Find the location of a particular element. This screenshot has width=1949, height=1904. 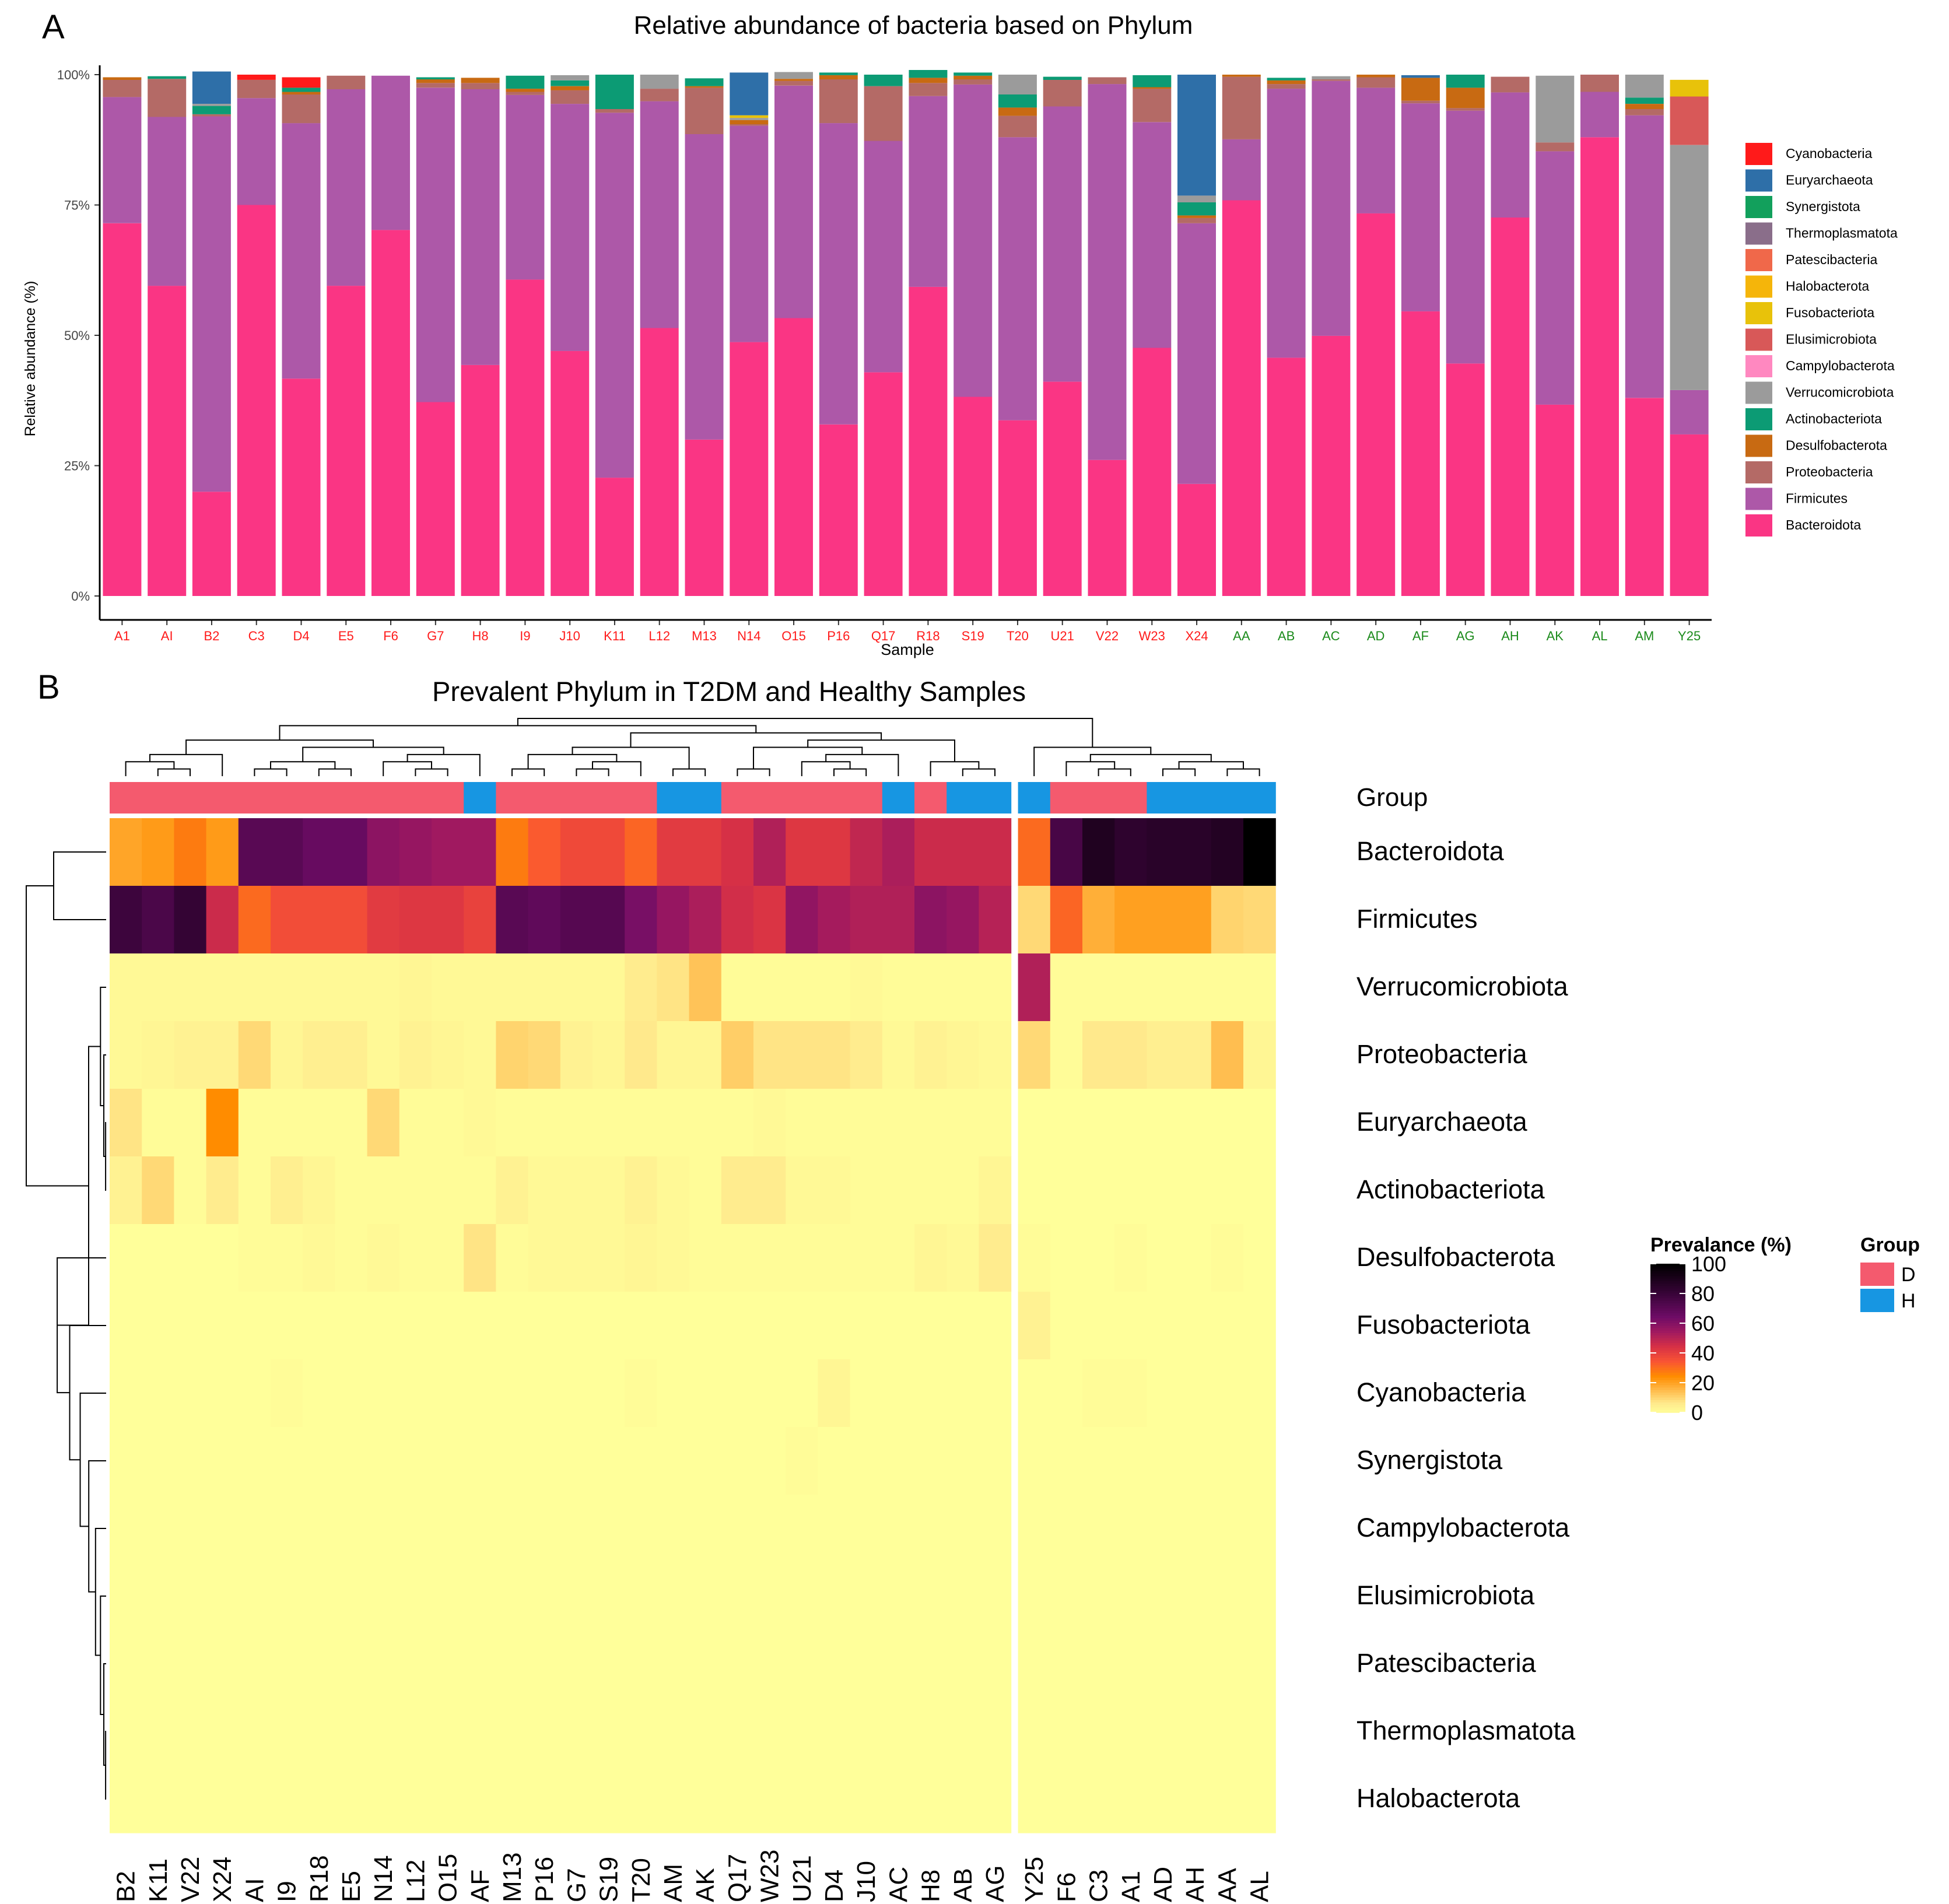

column-label: W23 is located at coordinates (770, 1876).